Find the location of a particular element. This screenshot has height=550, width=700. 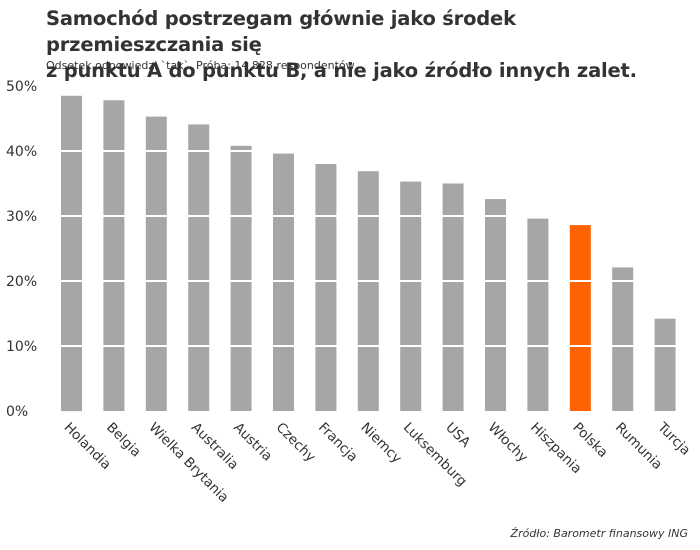

x-tick-label: USA is located at coordinates (458, 436).